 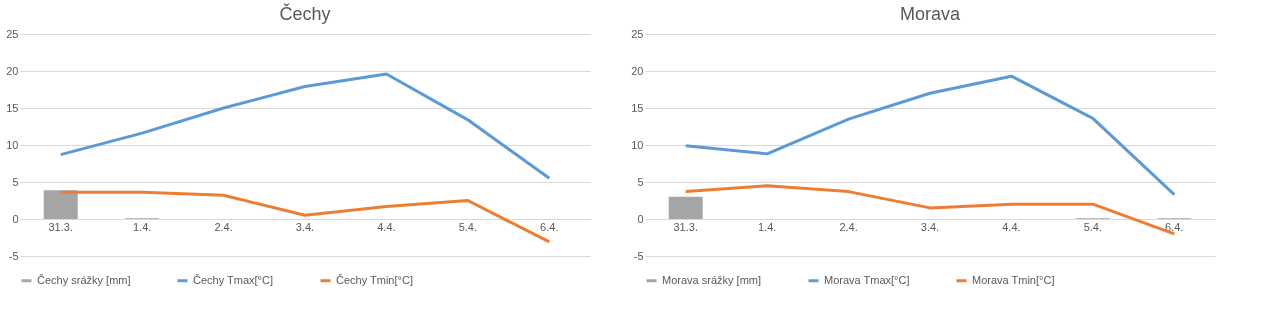 What do you see at coordinates (867, 279) in the screenshot?
I see `legend-label: Morava Tmax[°C]` at bounding box center [867, 279].